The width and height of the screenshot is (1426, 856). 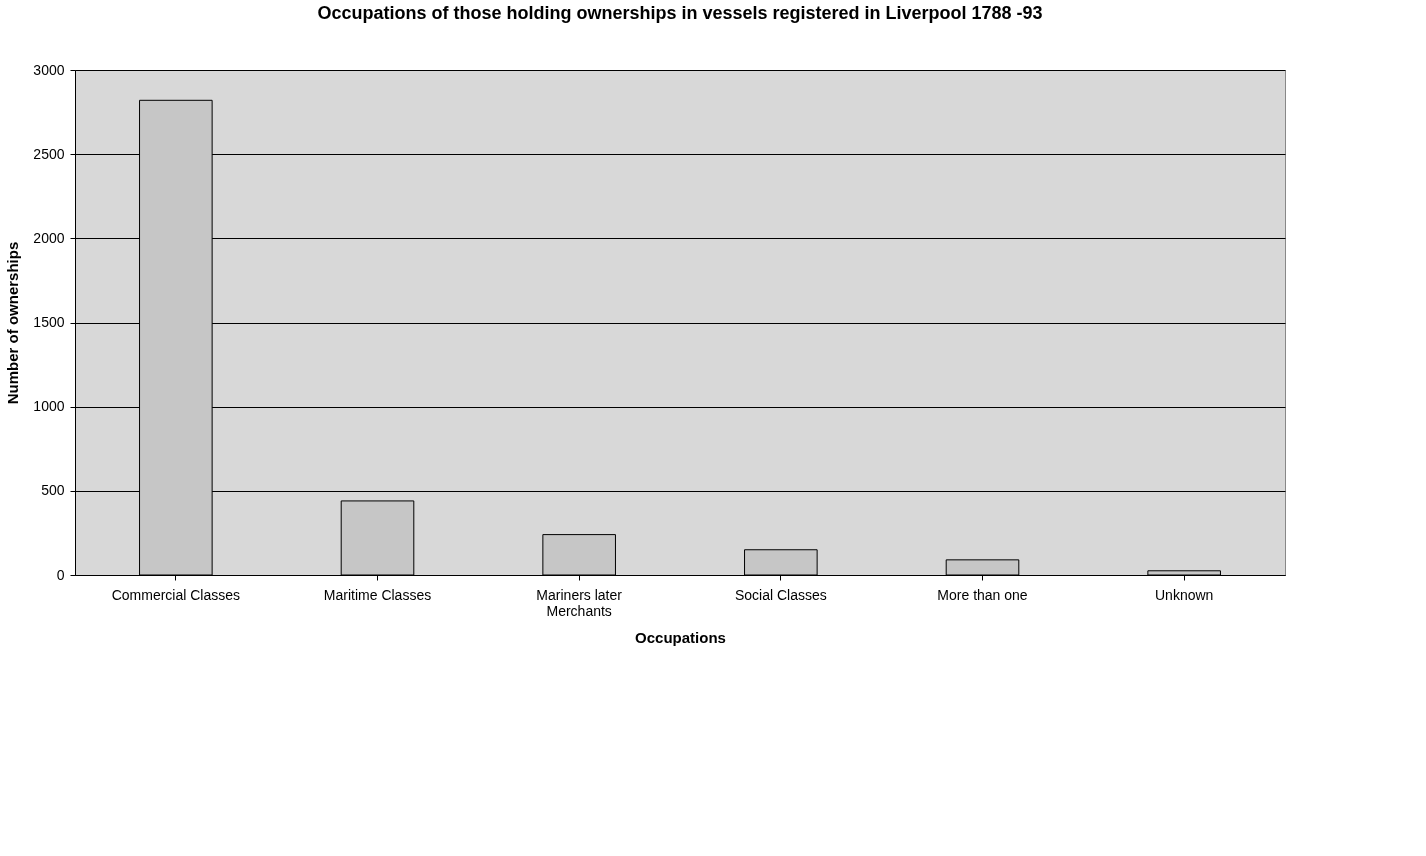 I want to click on y-tick-label: 1500, so click(x=49, y=322).